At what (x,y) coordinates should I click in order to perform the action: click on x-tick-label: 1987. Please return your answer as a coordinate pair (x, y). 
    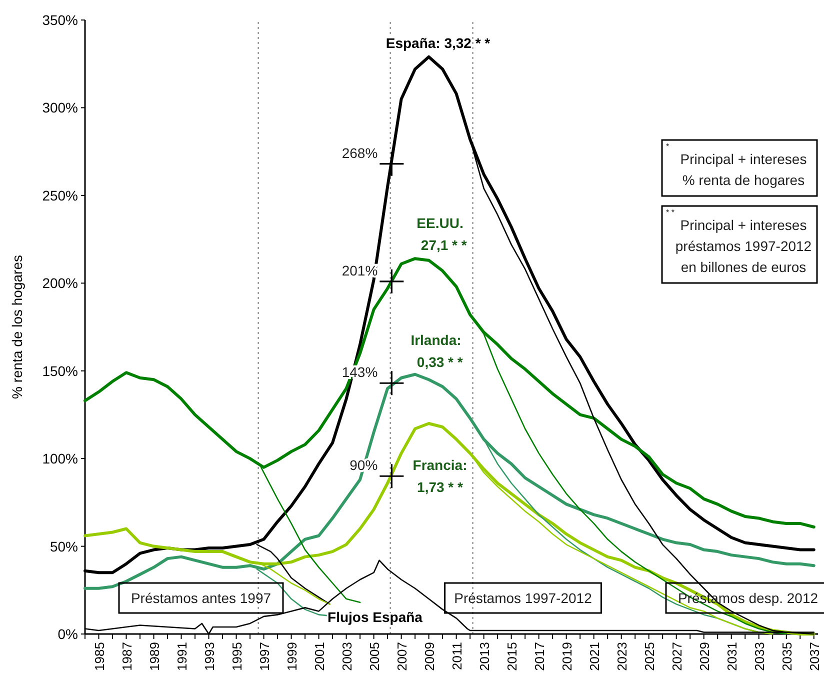
    Looking at the image, I should click on (126, 656).